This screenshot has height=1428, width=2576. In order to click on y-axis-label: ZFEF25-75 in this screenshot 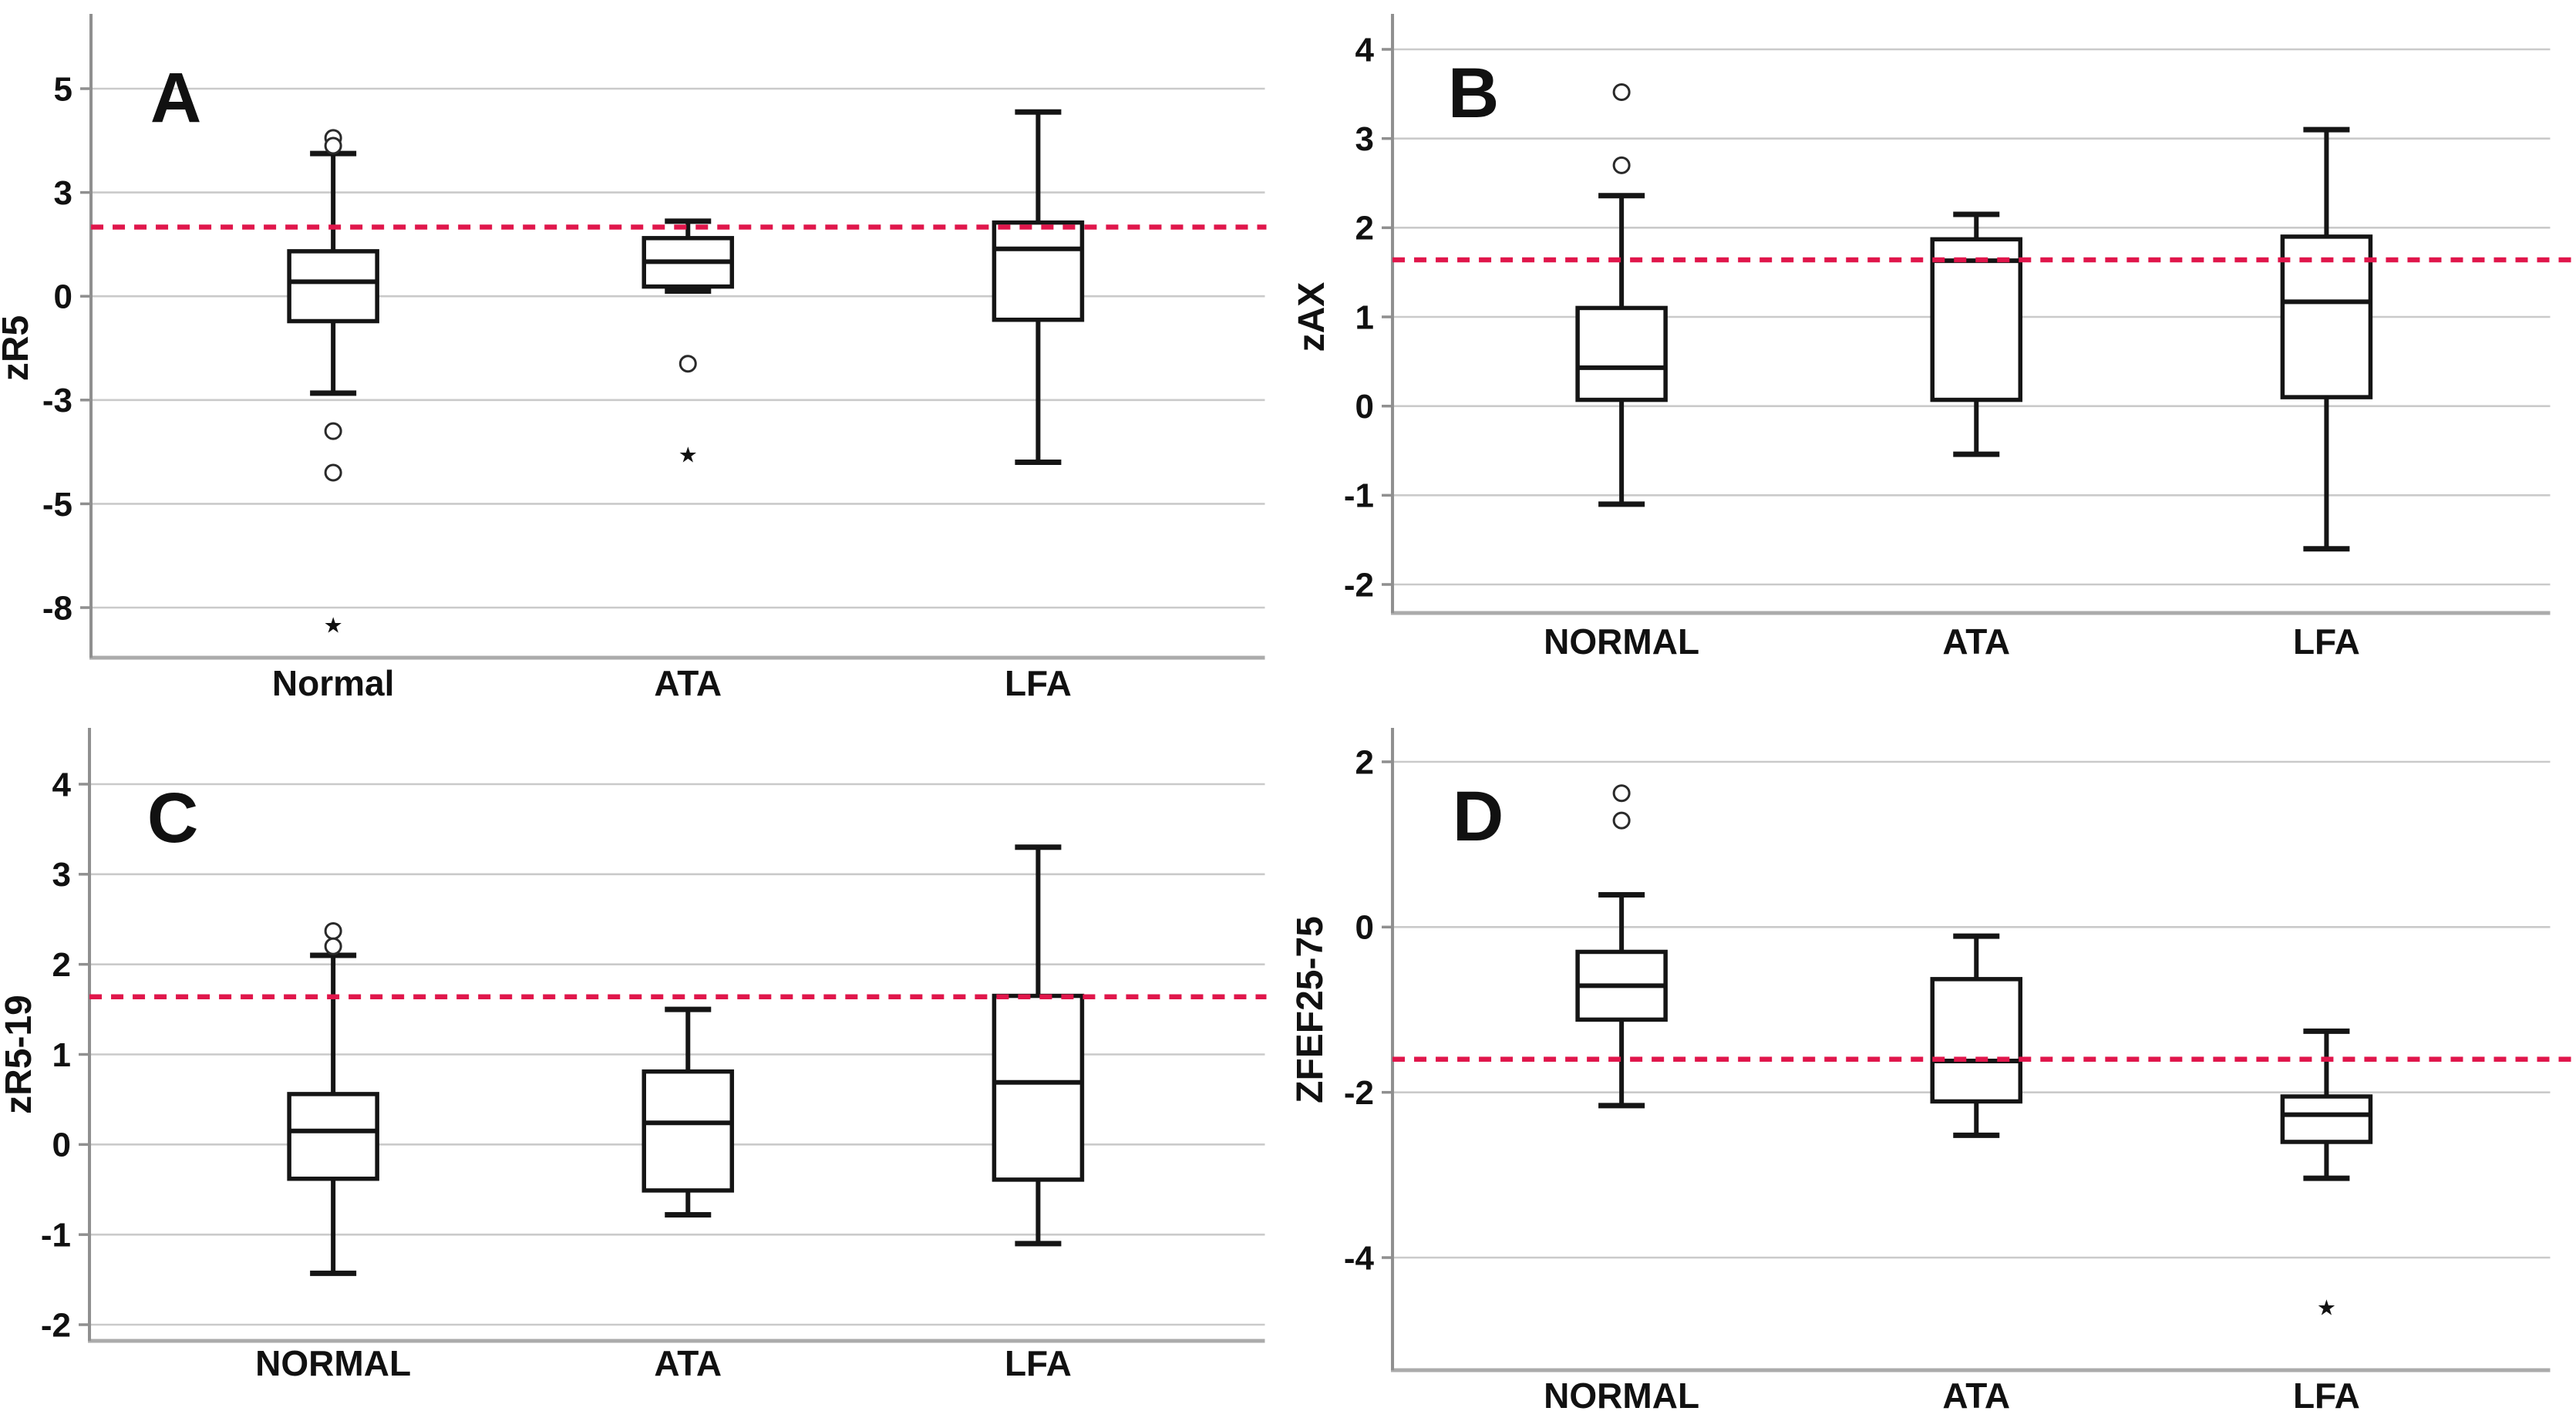, I will do `click(1310, 1010)`.